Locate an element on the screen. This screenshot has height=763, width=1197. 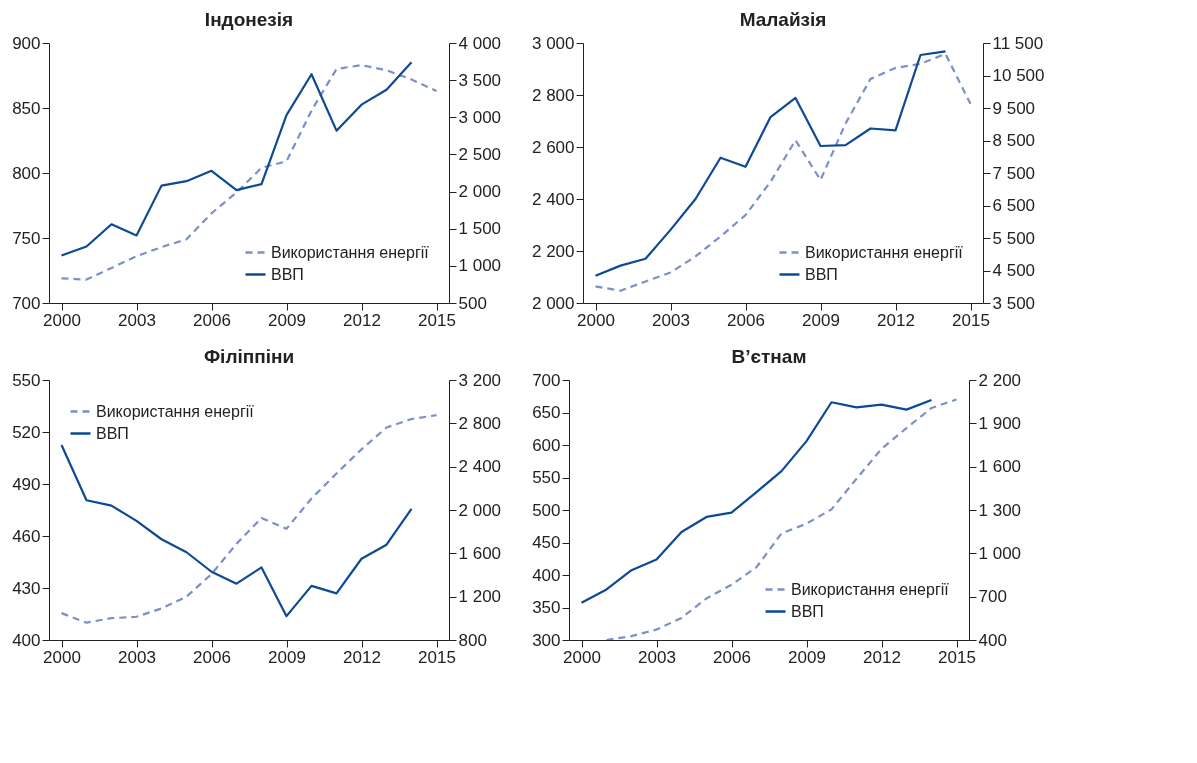
y-tick-label: 460 is located at coordinates (26, 536).